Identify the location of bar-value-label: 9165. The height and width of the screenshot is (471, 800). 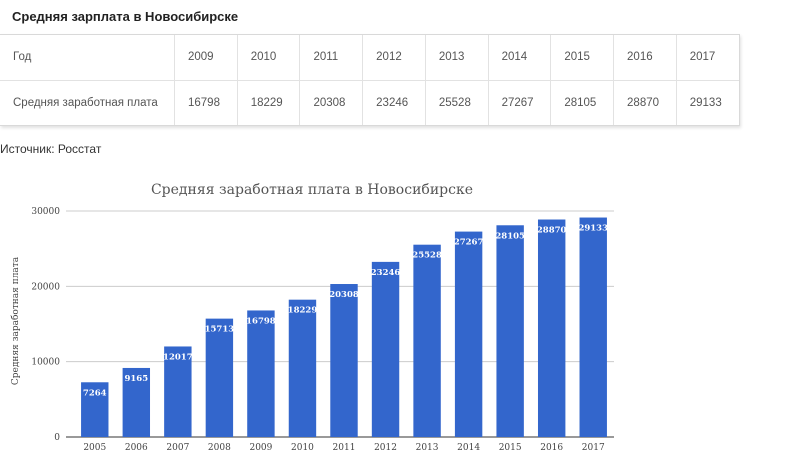
(136, 379).